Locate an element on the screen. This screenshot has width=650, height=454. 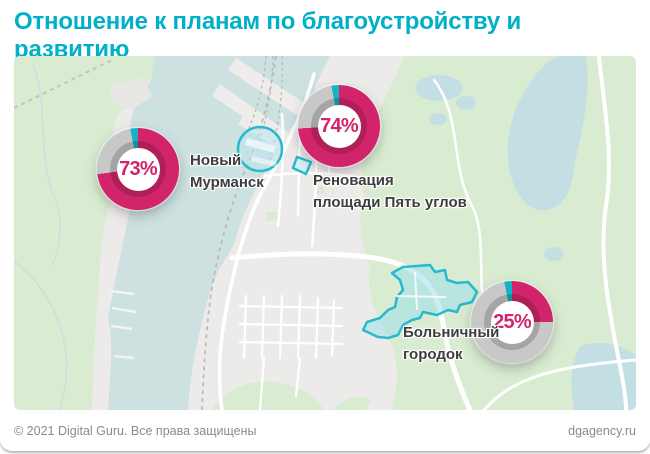
donut-hole: 74% is located at coordinates (339, 126).